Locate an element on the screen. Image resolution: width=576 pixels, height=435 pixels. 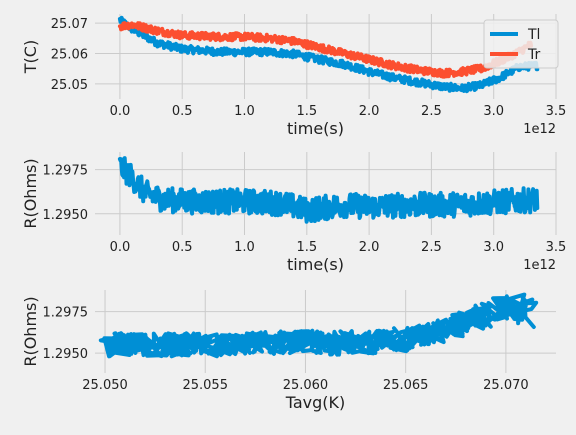
legend: Tl Tr is located at coordinates (521, 44).